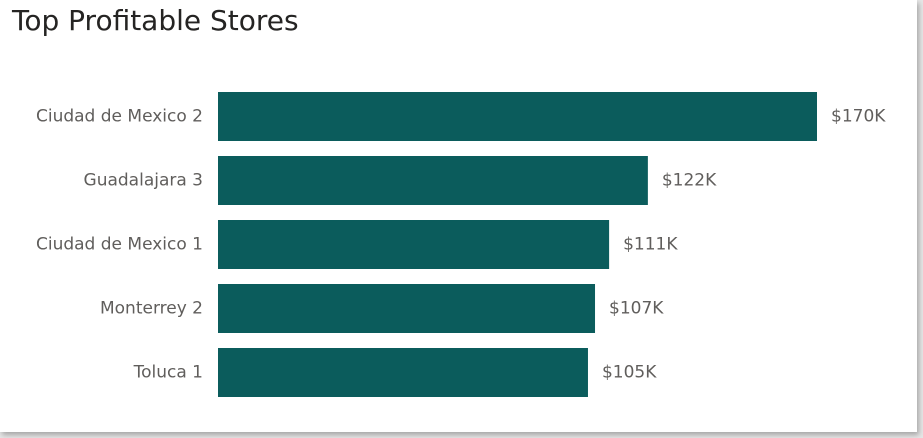 The width and height of the screenshot is (923, 438). Describe the element at coordinates (155, 20) in the screenshot. I see `chart-title: Top Profitable Stores` at that location.